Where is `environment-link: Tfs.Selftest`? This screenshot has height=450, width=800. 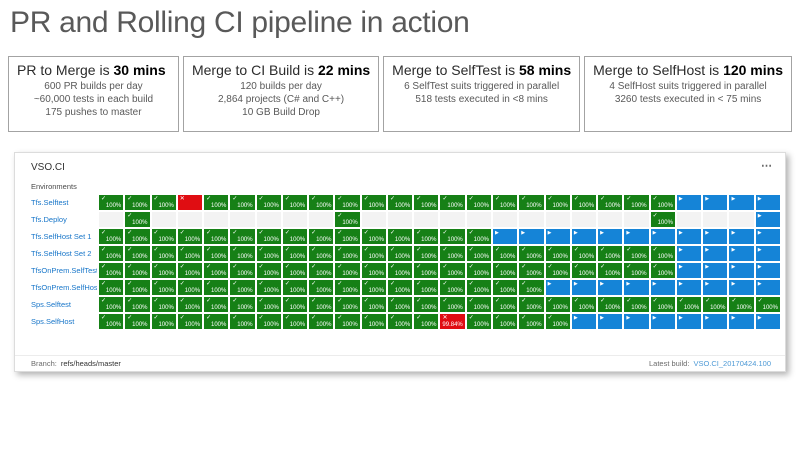
environment-link: Tfs.Selftest is located at coordinates (50, 202).